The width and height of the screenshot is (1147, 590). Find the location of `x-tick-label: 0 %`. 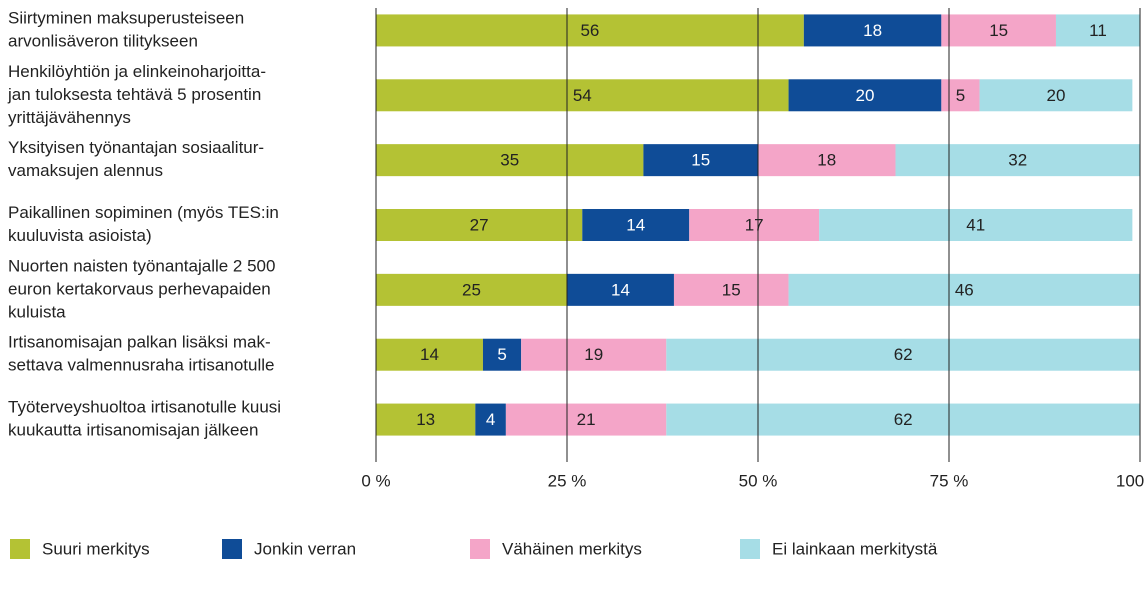

x-tick-label: 0 % is located at coordinates (375, 480).